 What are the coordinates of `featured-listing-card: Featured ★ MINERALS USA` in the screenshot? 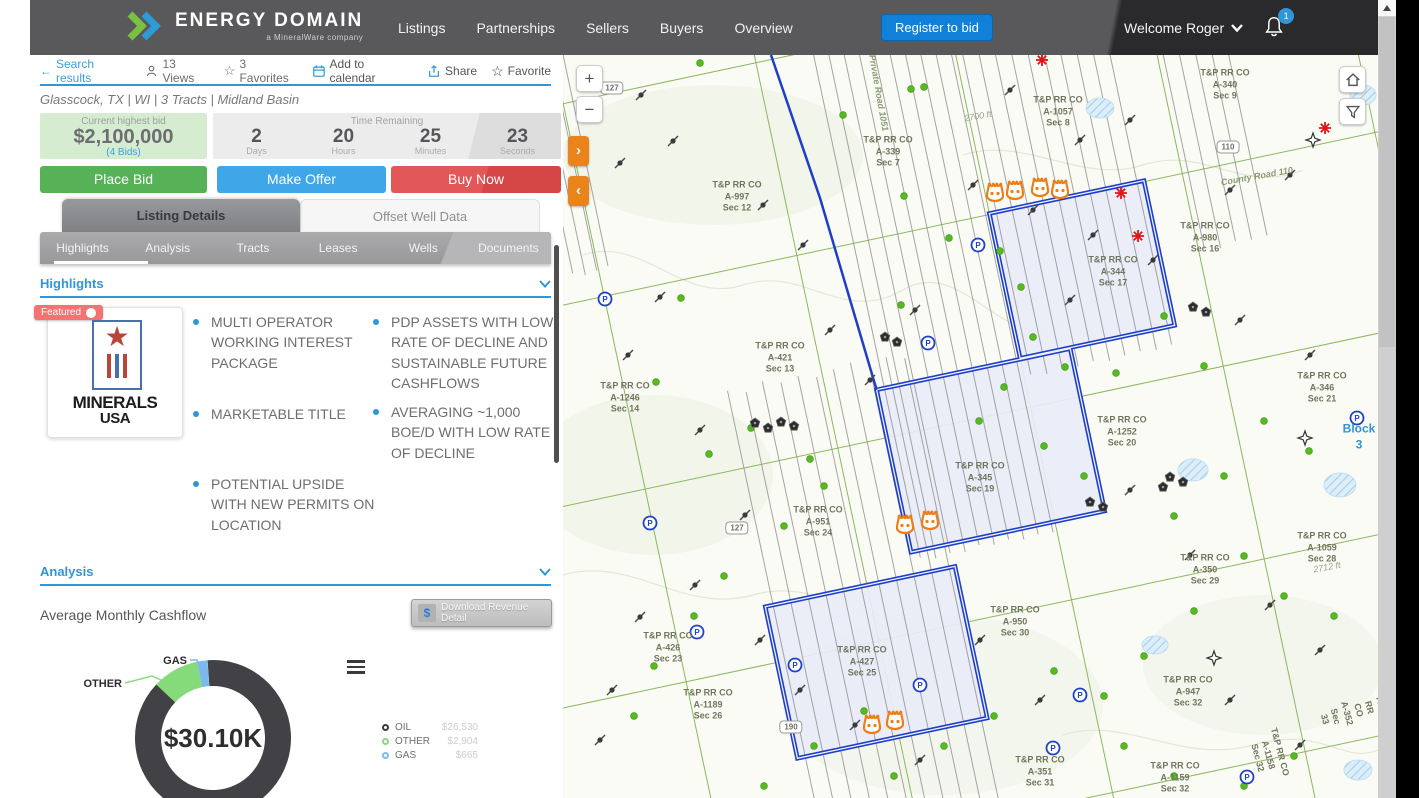 It's located at (108, 371).